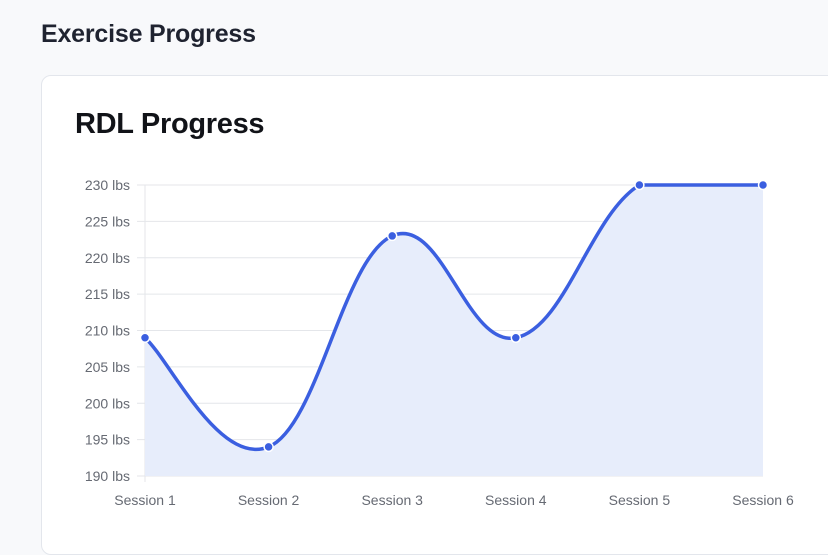 Image resolution: width=828 pixels, height=555 pixels. I want to click on x-tick-label: Session 6, so click(763, 500).